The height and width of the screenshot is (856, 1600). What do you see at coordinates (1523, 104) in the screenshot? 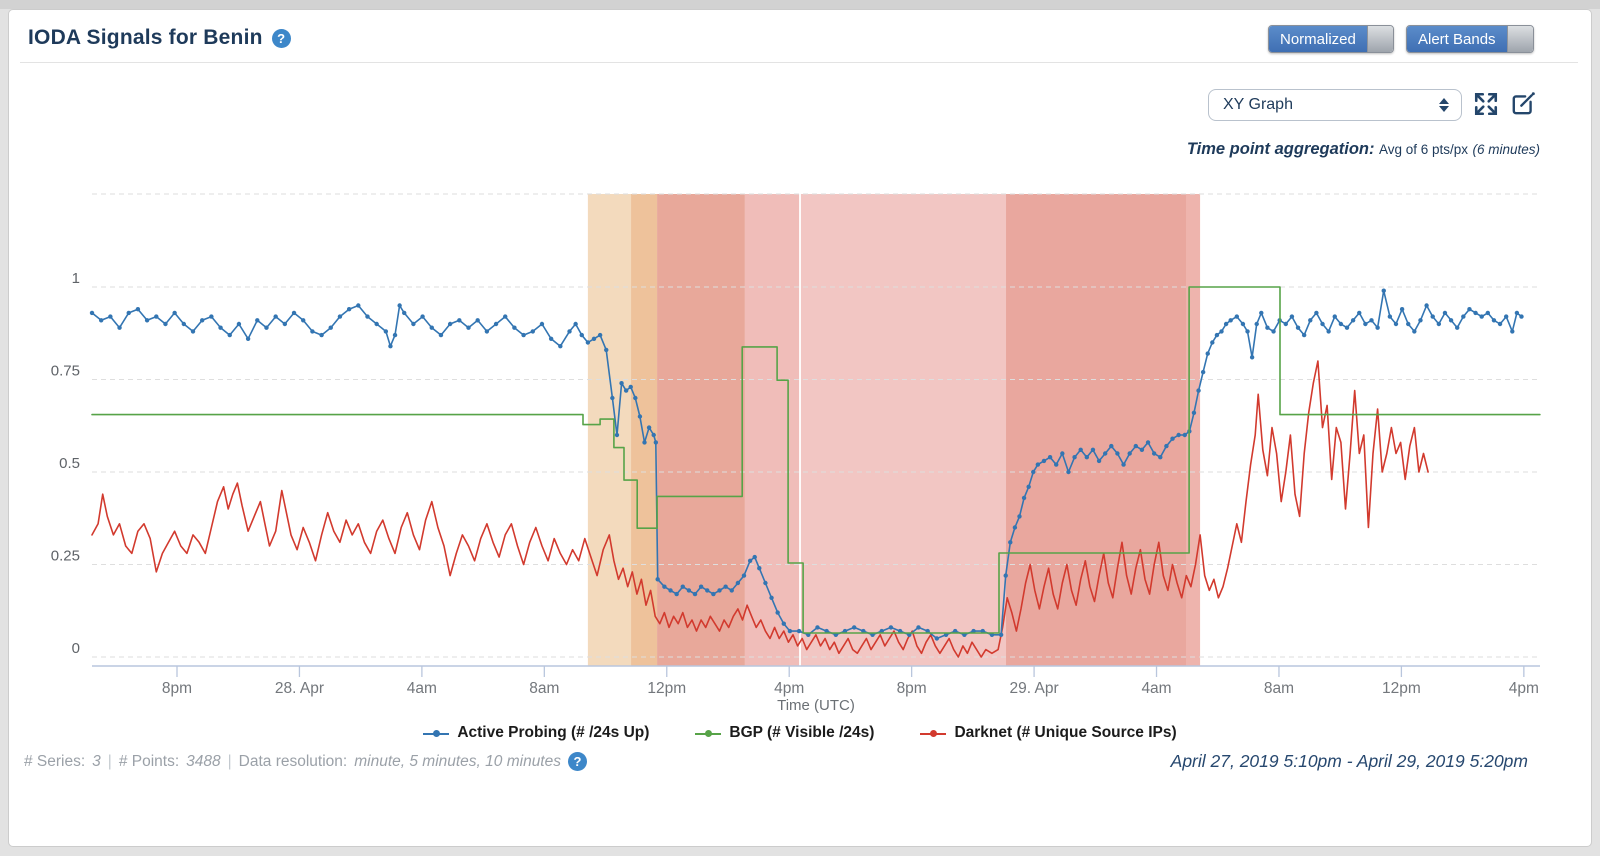
I see `edit-icon` at bounding box center [1523, 104].